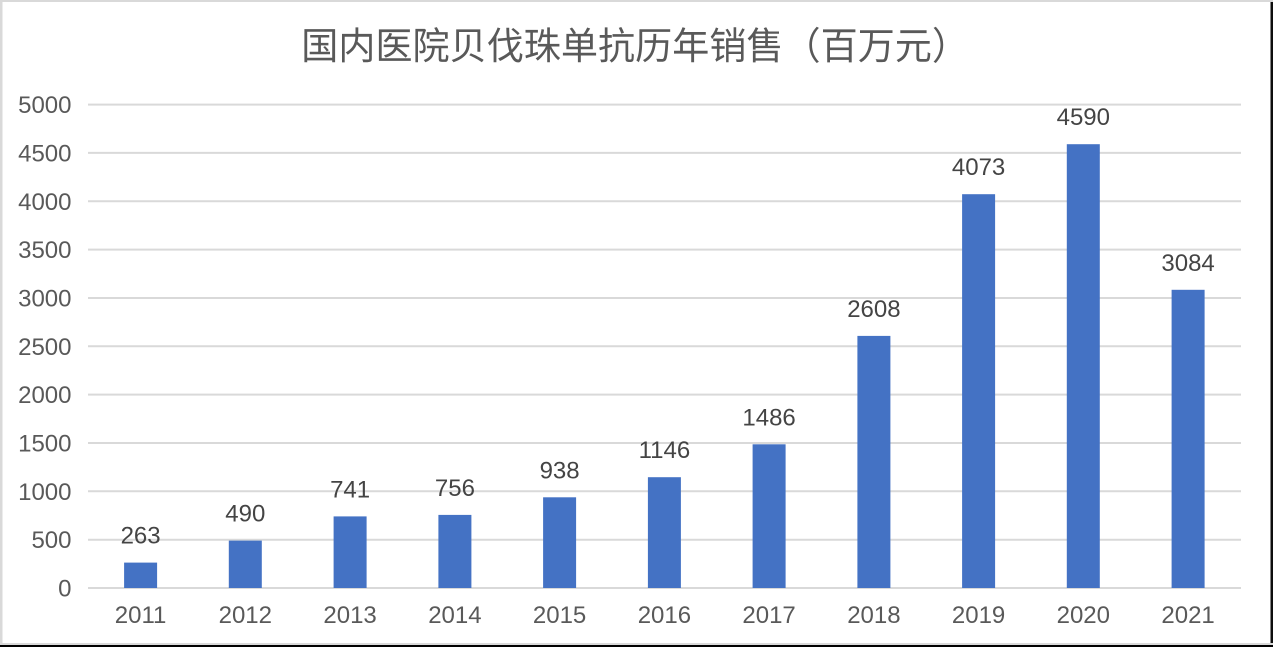  I want to click on svg-text: 3000, so click(44, 299).